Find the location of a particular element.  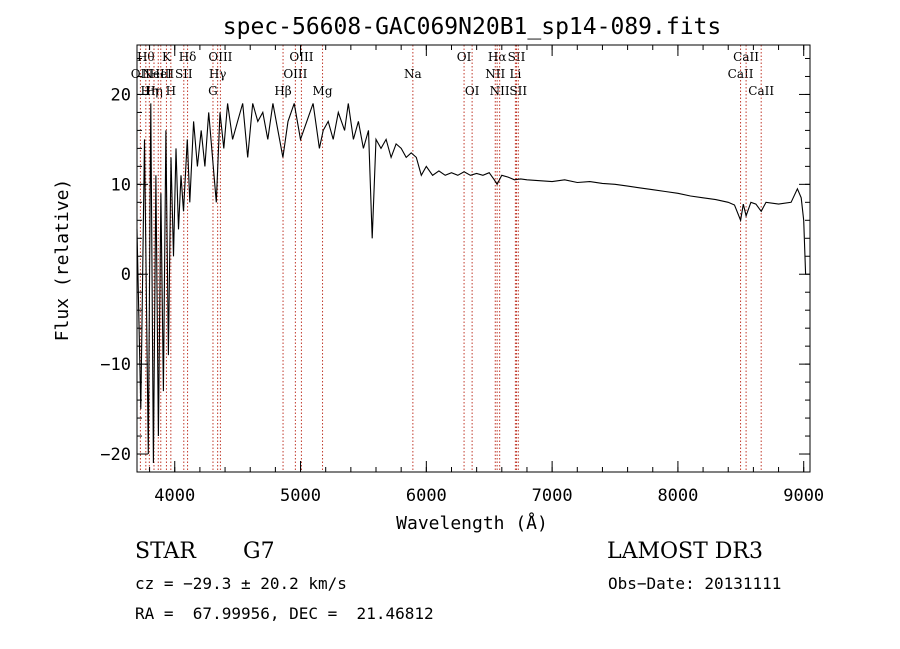

spectral-line-label: Na is located at coordinates (413, 74).